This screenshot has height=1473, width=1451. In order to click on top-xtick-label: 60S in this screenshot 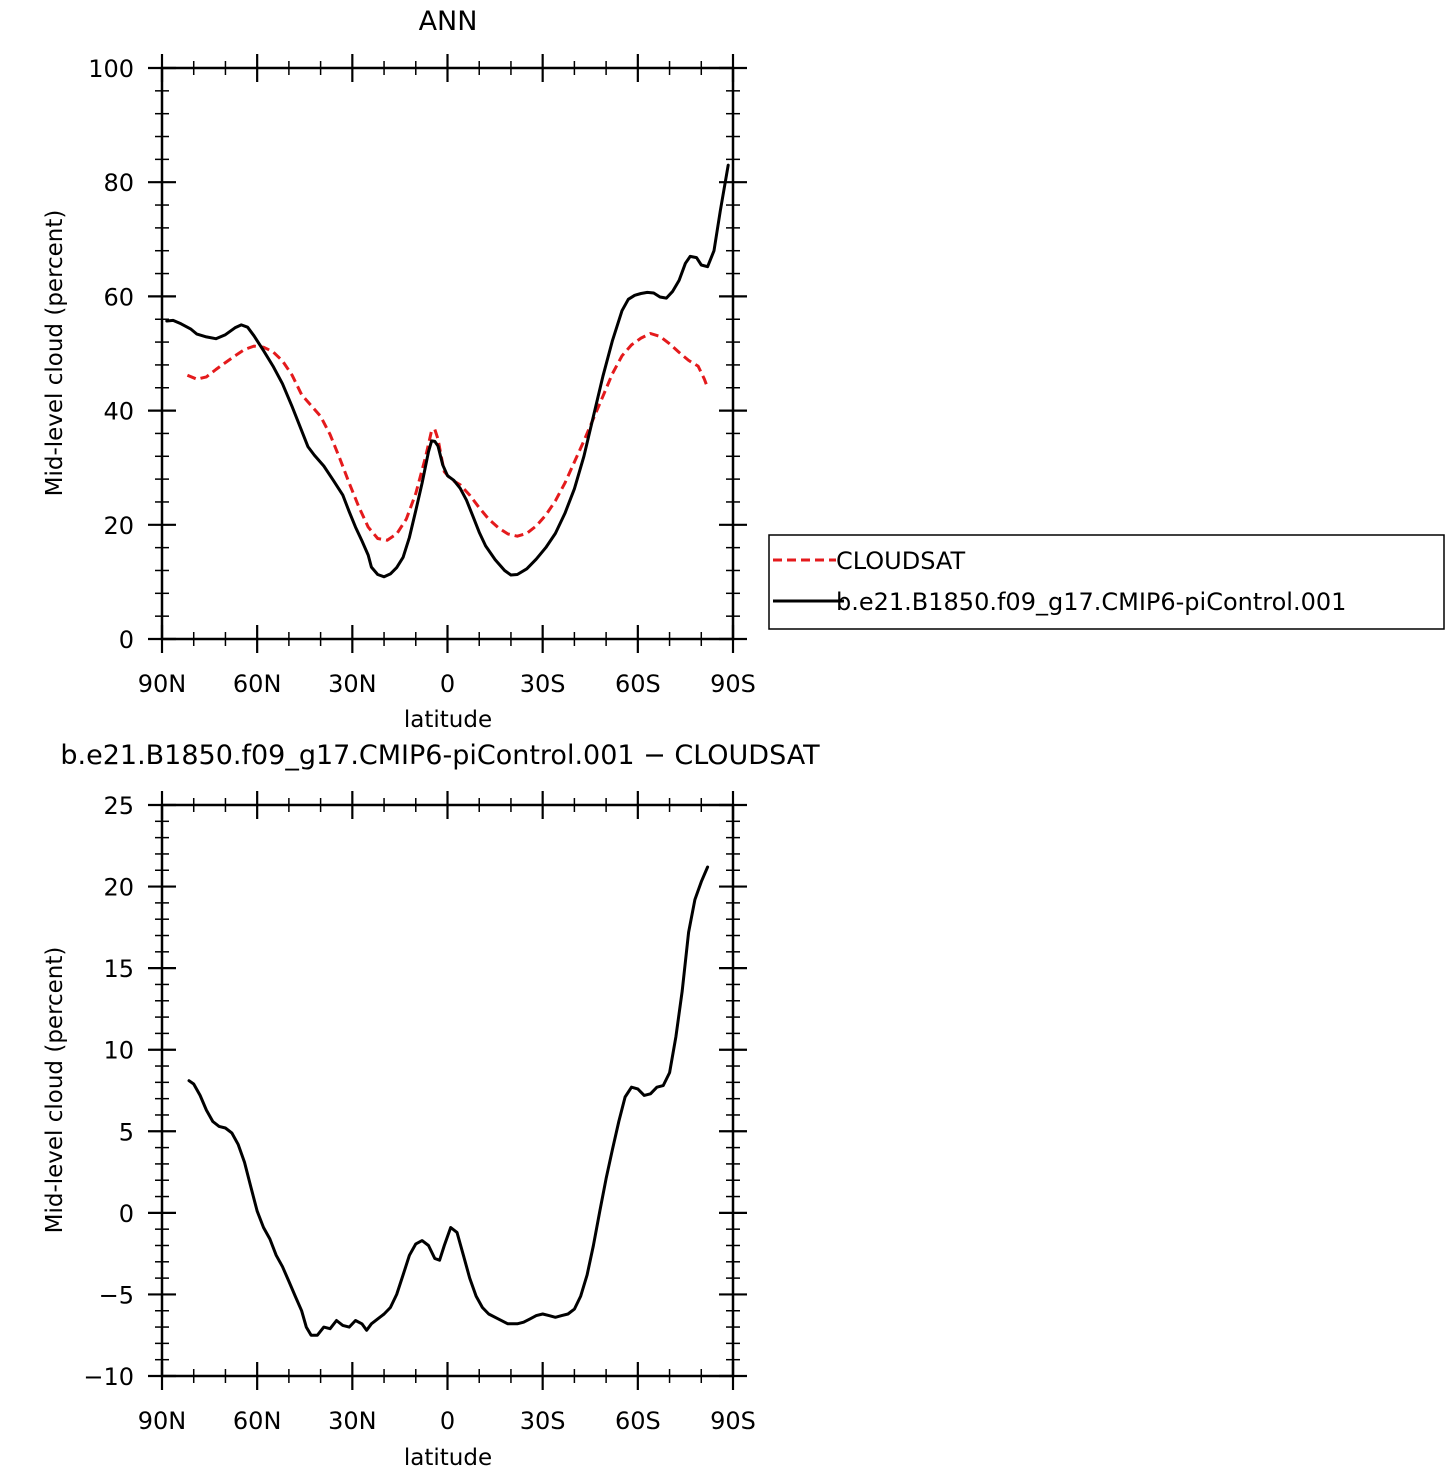, I will do `click(638, 684)`.